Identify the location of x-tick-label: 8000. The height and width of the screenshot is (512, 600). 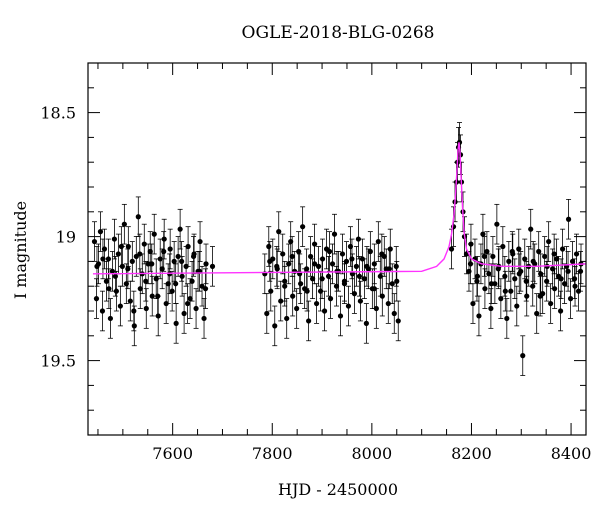
(372, 453).